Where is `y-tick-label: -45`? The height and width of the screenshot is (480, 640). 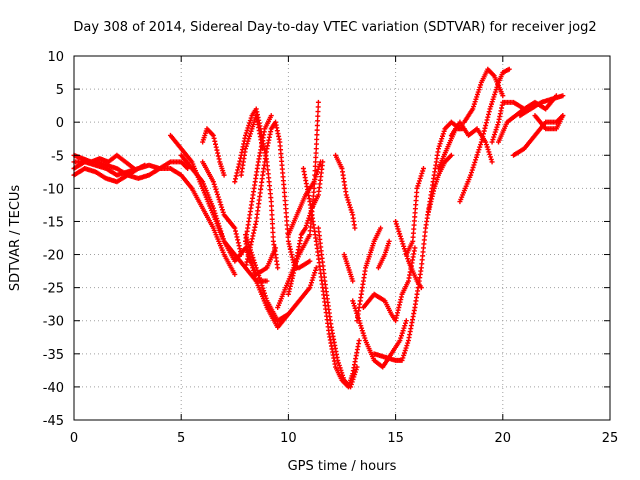
y-tick-label: -45 is located at coordinates (53, 421).